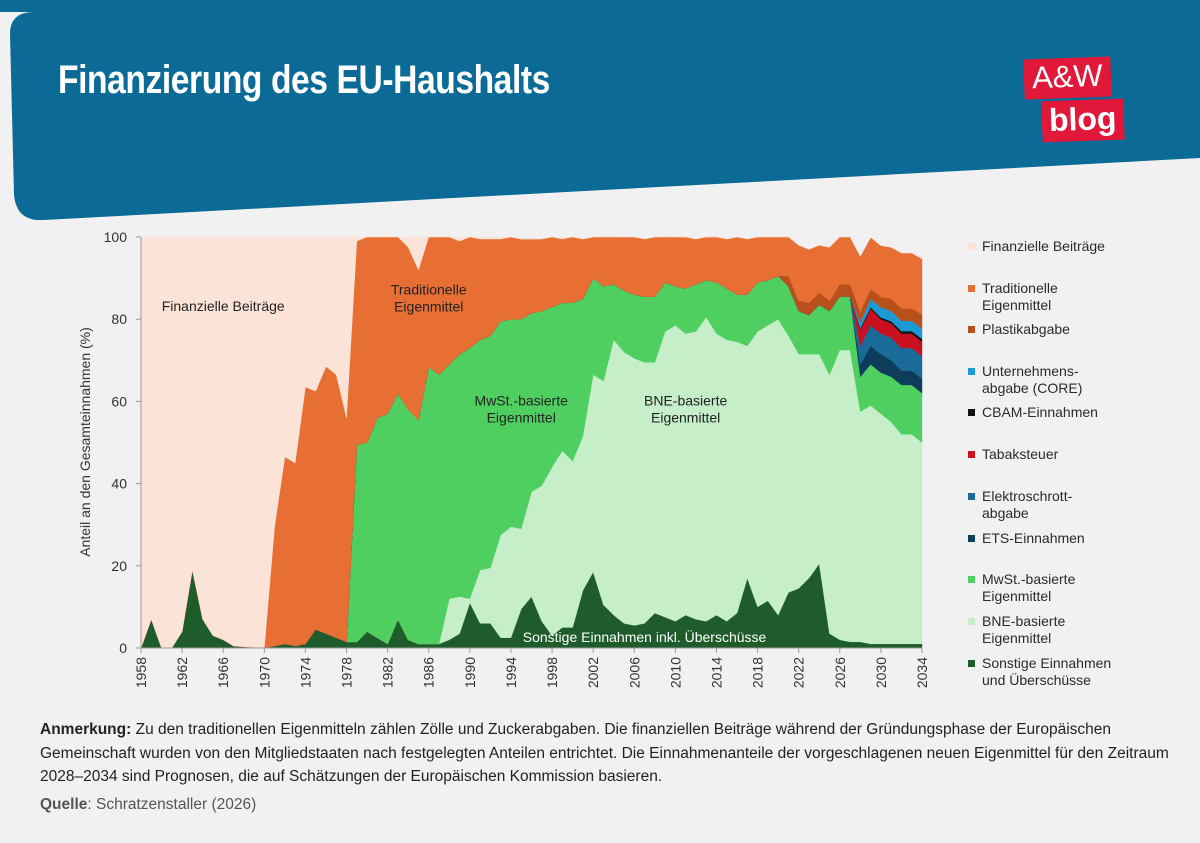  Describe the element at coordinates (388, 672) in the screenshot. I see `x-tick-label: 1982` at that location.